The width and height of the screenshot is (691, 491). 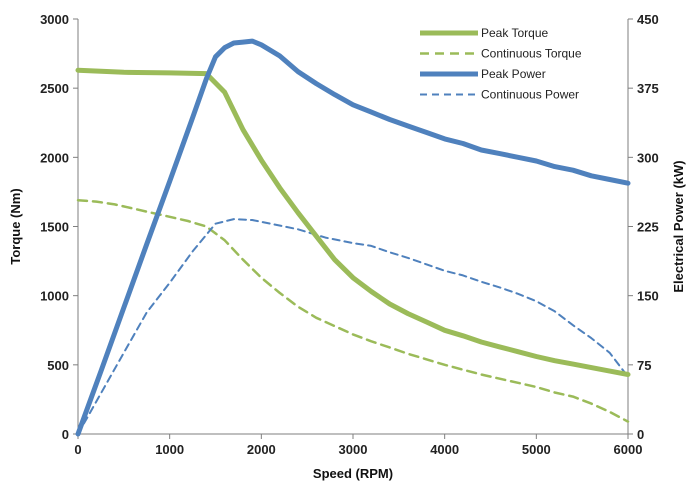 What do you see at coordinates (77, 449) in the screenshot?
I see `x-tick-label: 0` at bounding box center [77, 449].